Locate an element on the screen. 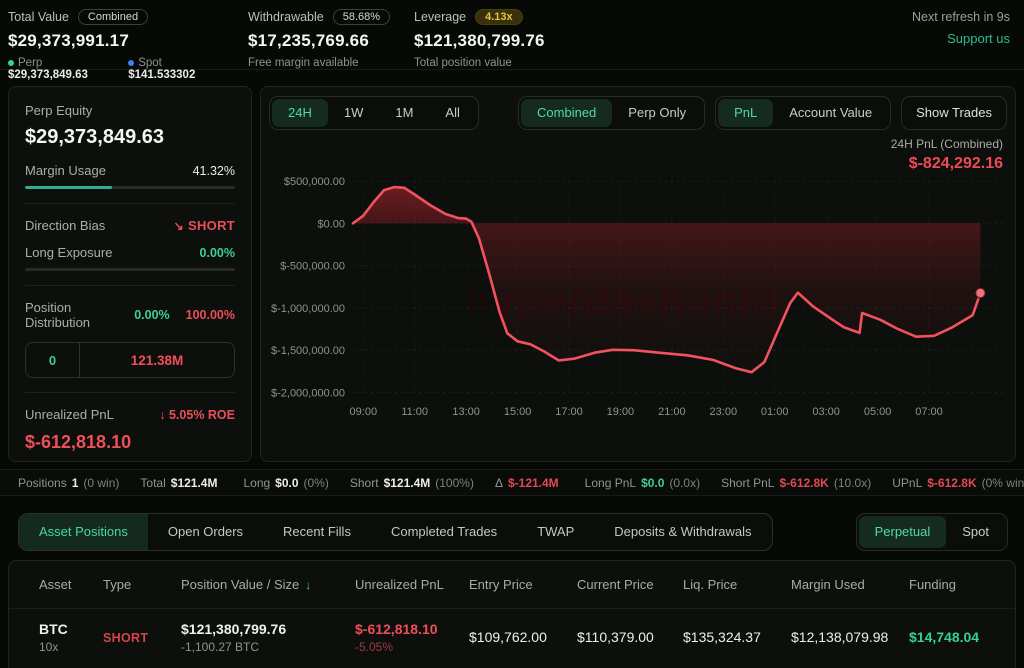 This screenshot has width=1024, height=668. header-margin-used: Margin Used is located at coordinates (828, 584).